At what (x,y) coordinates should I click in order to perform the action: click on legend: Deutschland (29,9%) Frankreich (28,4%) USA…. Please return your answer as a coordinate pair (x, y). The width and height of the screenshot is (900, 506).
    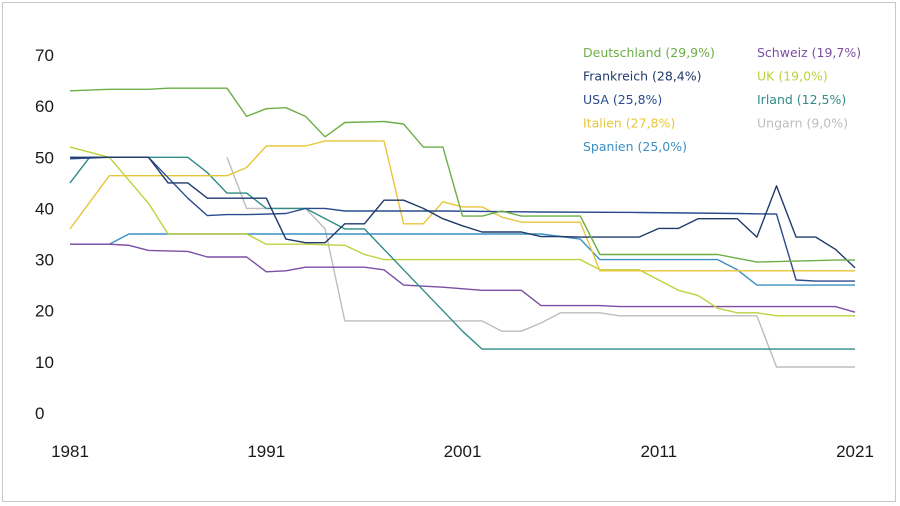
    Looking at the image, I should click on (722, 99).